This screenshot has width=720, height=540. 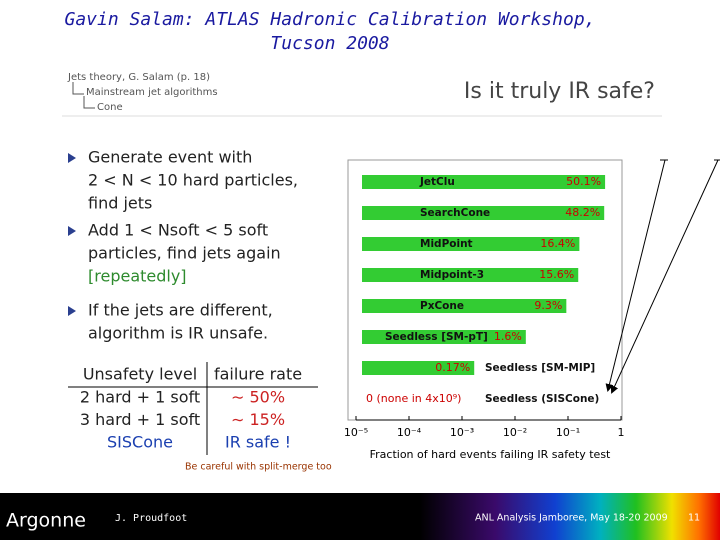 I want to click on bar-category: MidPoint, so click(x=446, y=244).